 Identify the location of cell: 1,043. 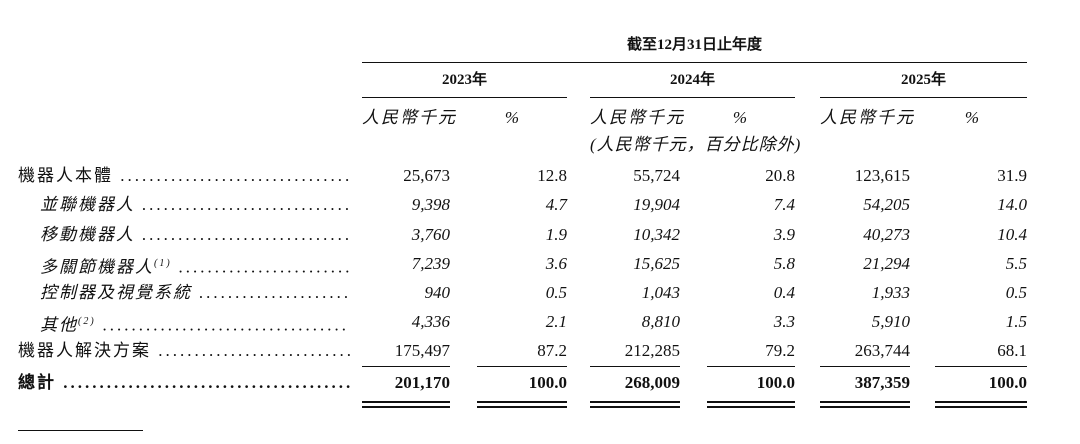
(660, 292).